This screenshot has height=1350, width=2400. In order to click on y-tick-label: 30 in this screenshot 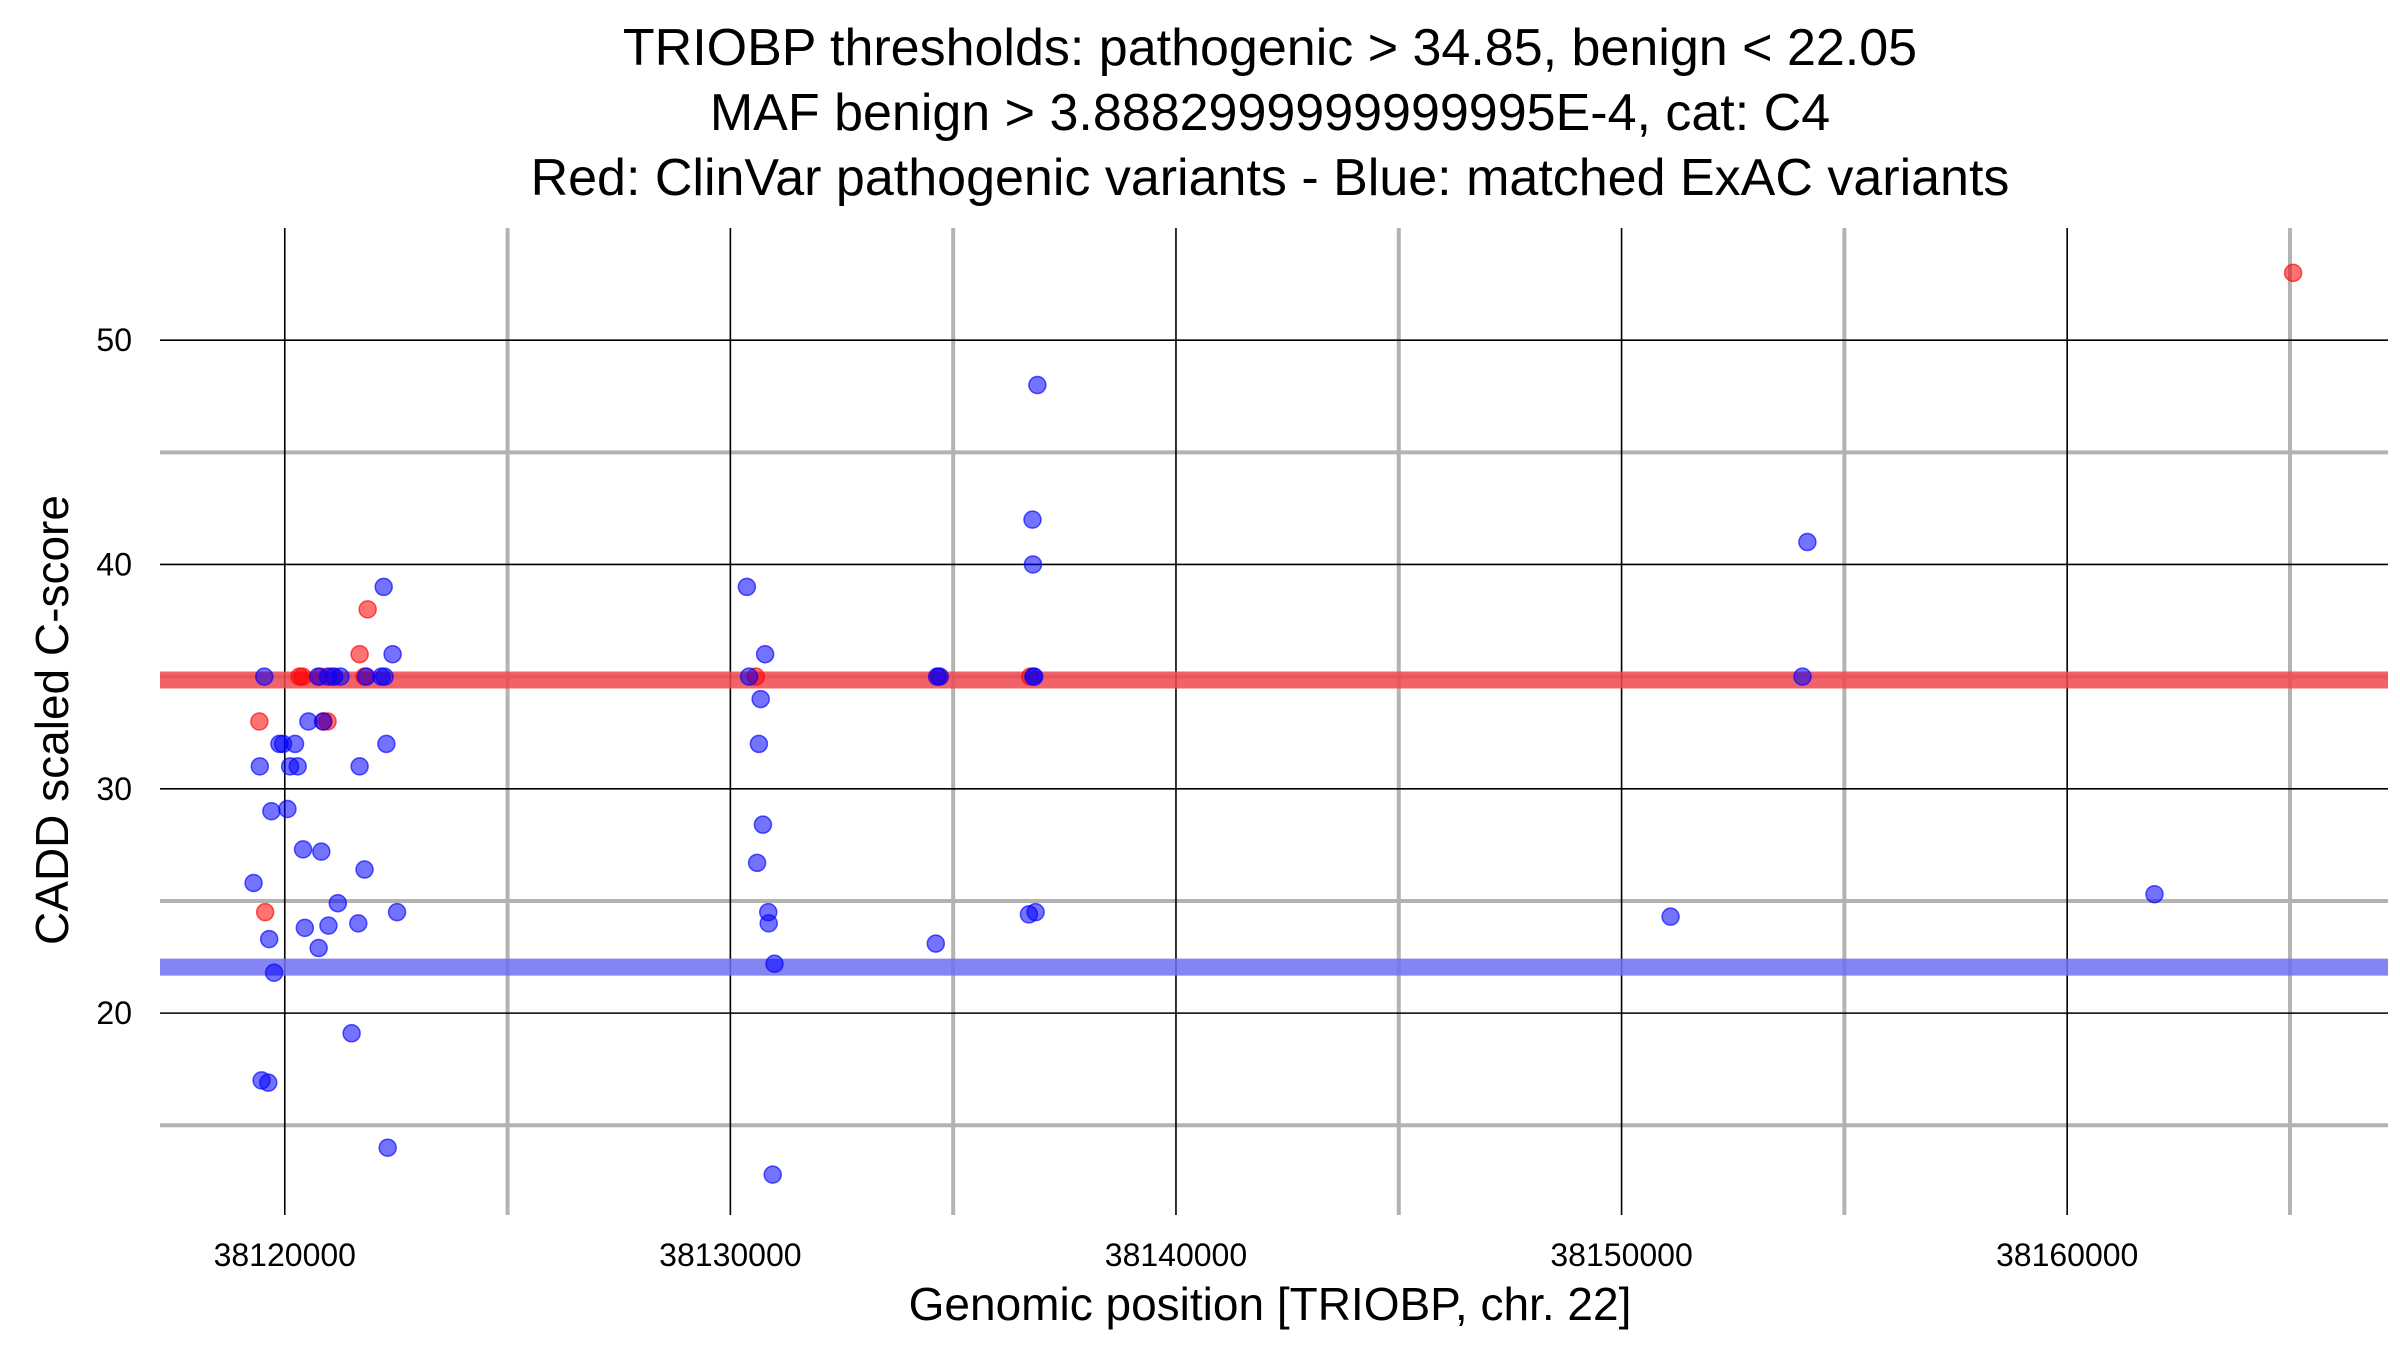, I will do `click(114, 789)`.